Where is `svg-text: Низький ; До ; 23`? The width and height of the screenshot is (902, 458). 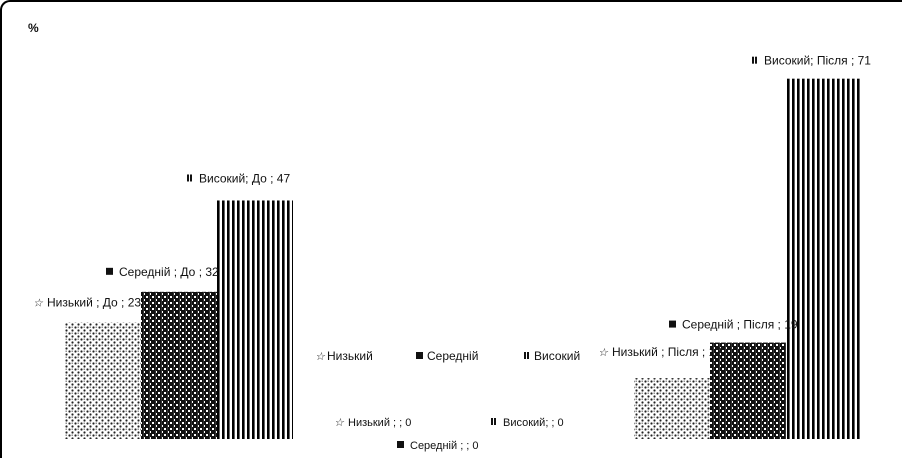
svg-text: Низький ; До ; 23 is located at coordinates (94, 302).